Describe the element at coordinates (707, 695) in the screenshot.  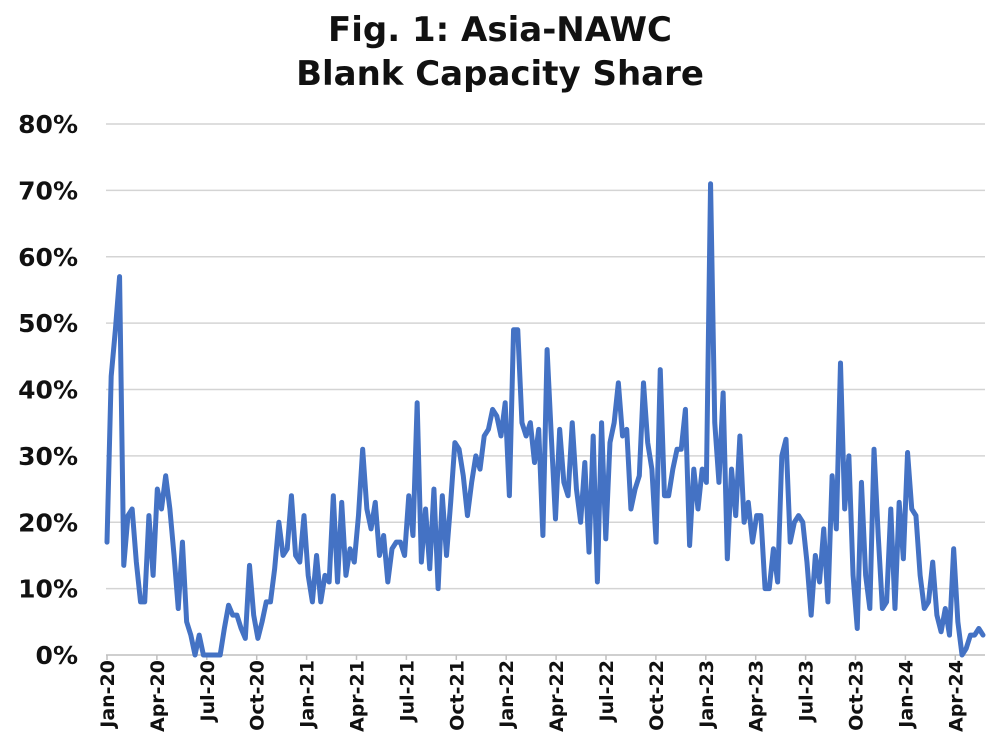
I see `x-tick-label: Jan-23` at that location.